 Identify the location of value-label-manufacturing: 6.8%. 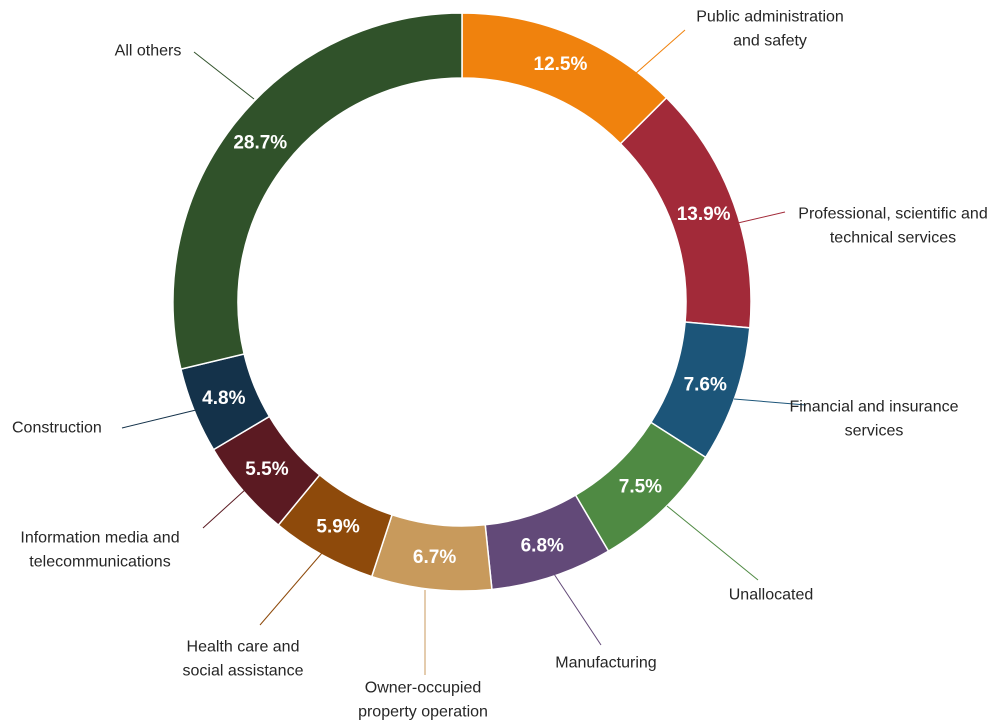
(542, 546).